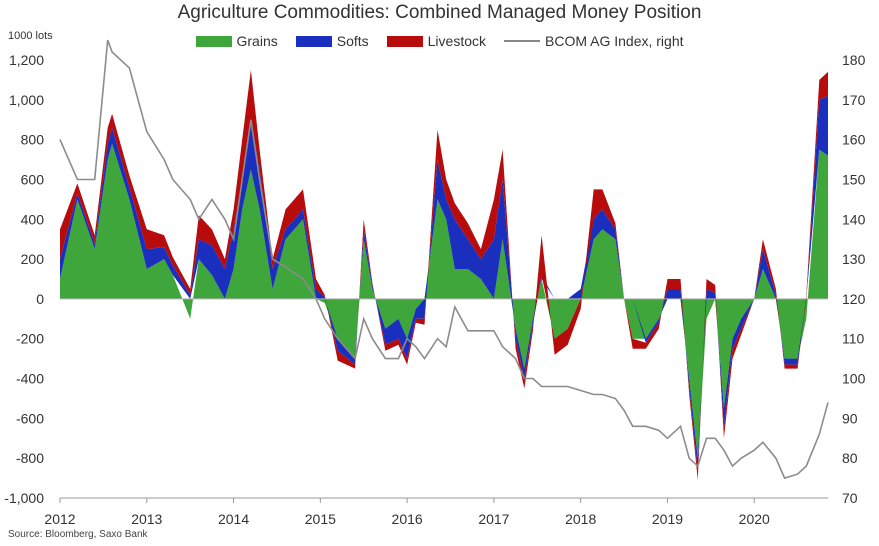 Image resolution: width=879 pixels, height=546 pixels. I want to click on y-left-tick-label: -600, so click(30, 418).